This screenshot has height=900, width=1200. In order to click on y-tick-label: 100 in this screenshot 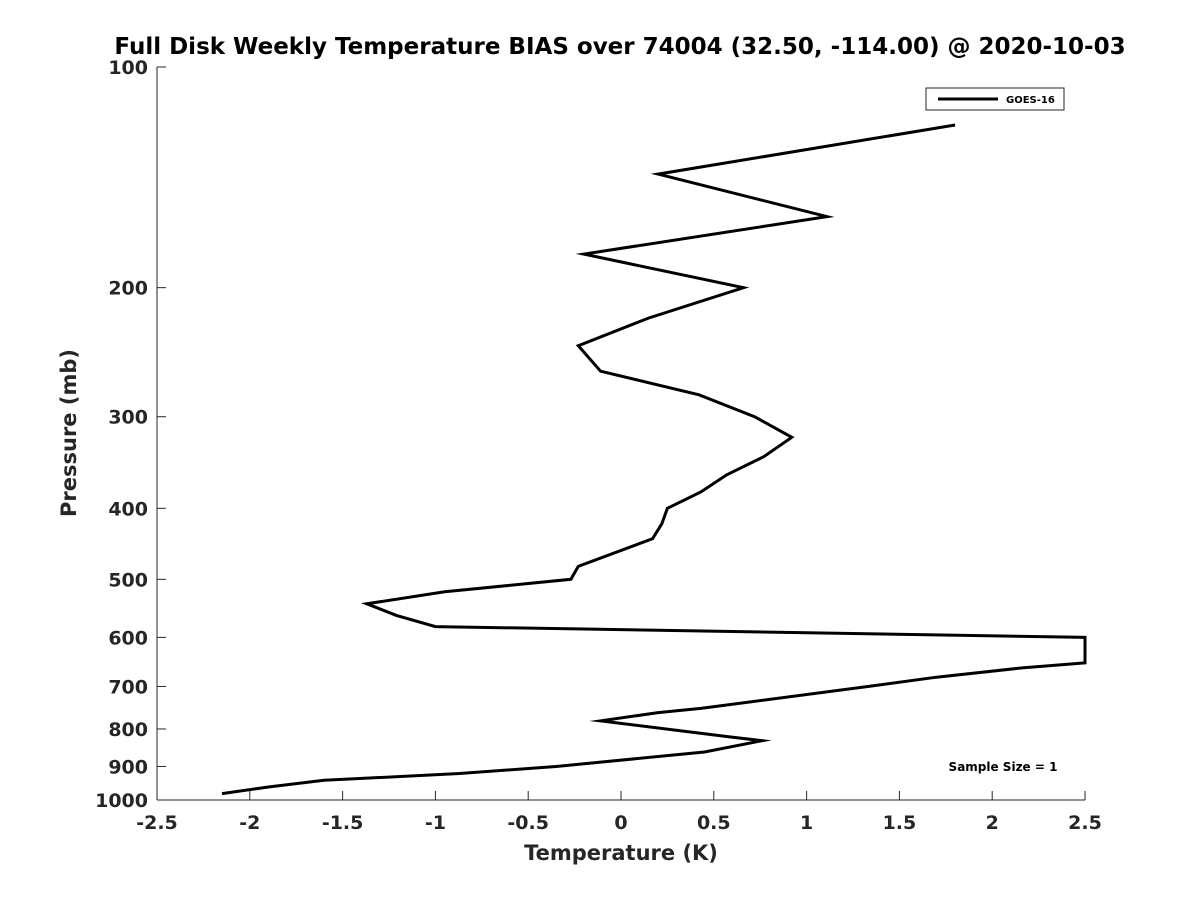, I will do `click(128, 68)`.